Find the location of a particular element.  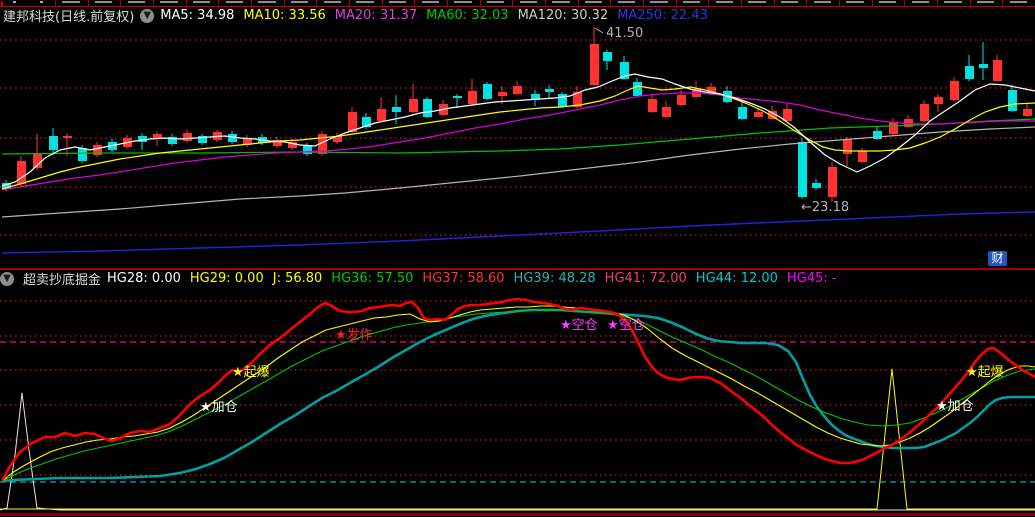

ma-value-label: MA250: 22.43 is located at coordinates (662, 15).